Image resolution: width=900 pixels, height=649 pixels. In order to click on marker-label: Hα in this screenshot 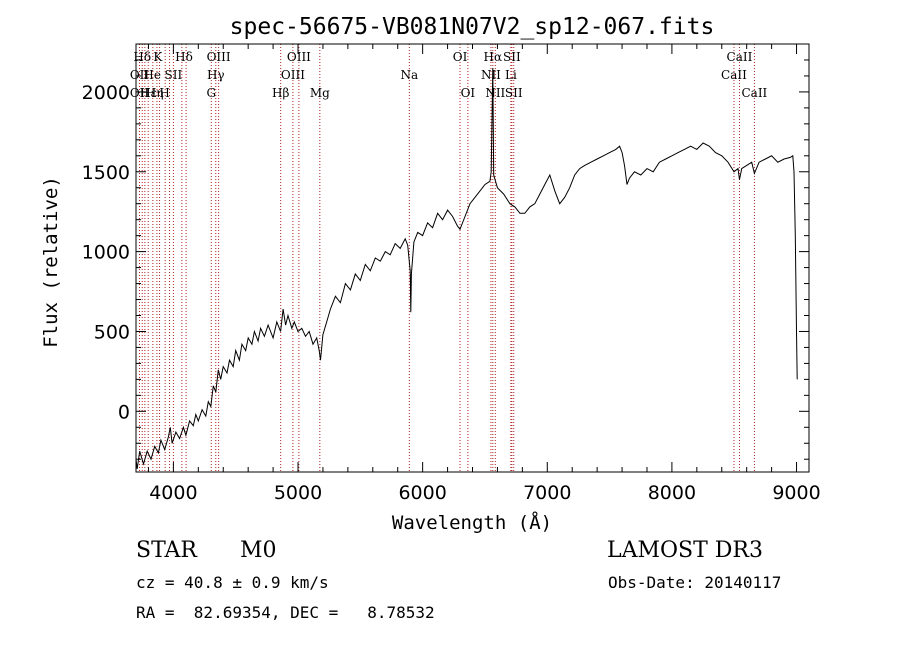, I will do `click(493, 57)`.